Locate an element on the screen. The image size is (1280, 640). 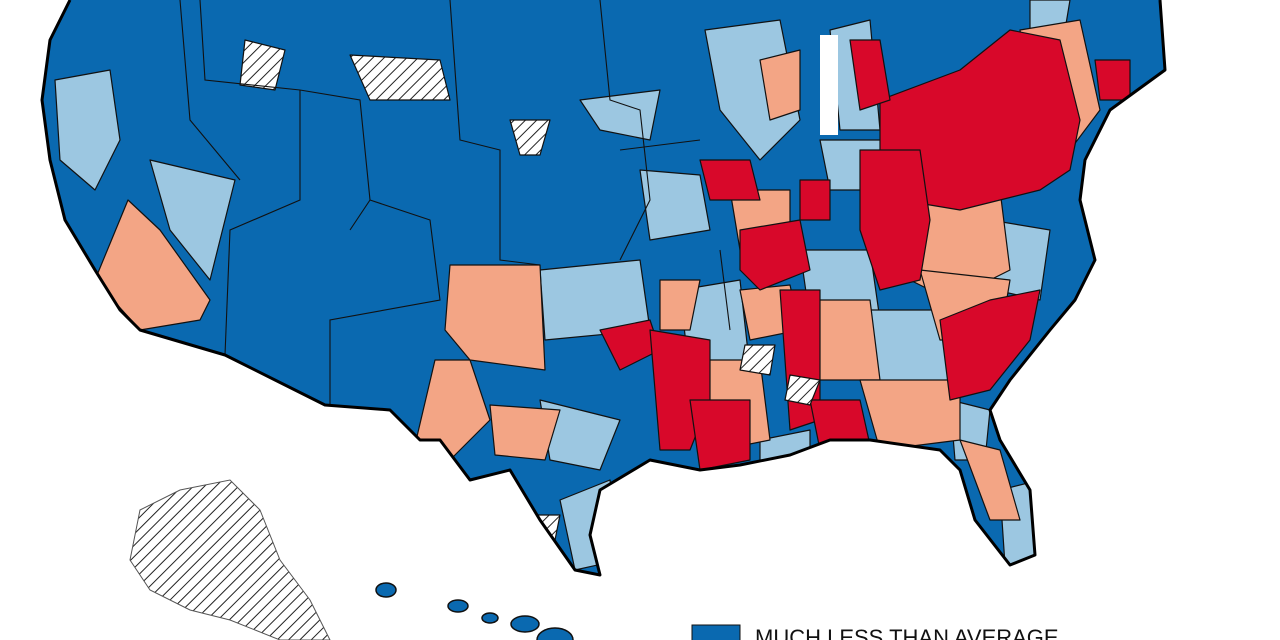
legend: MUCH LESS THAN AVERAGE is located at coordinates (875, 632).